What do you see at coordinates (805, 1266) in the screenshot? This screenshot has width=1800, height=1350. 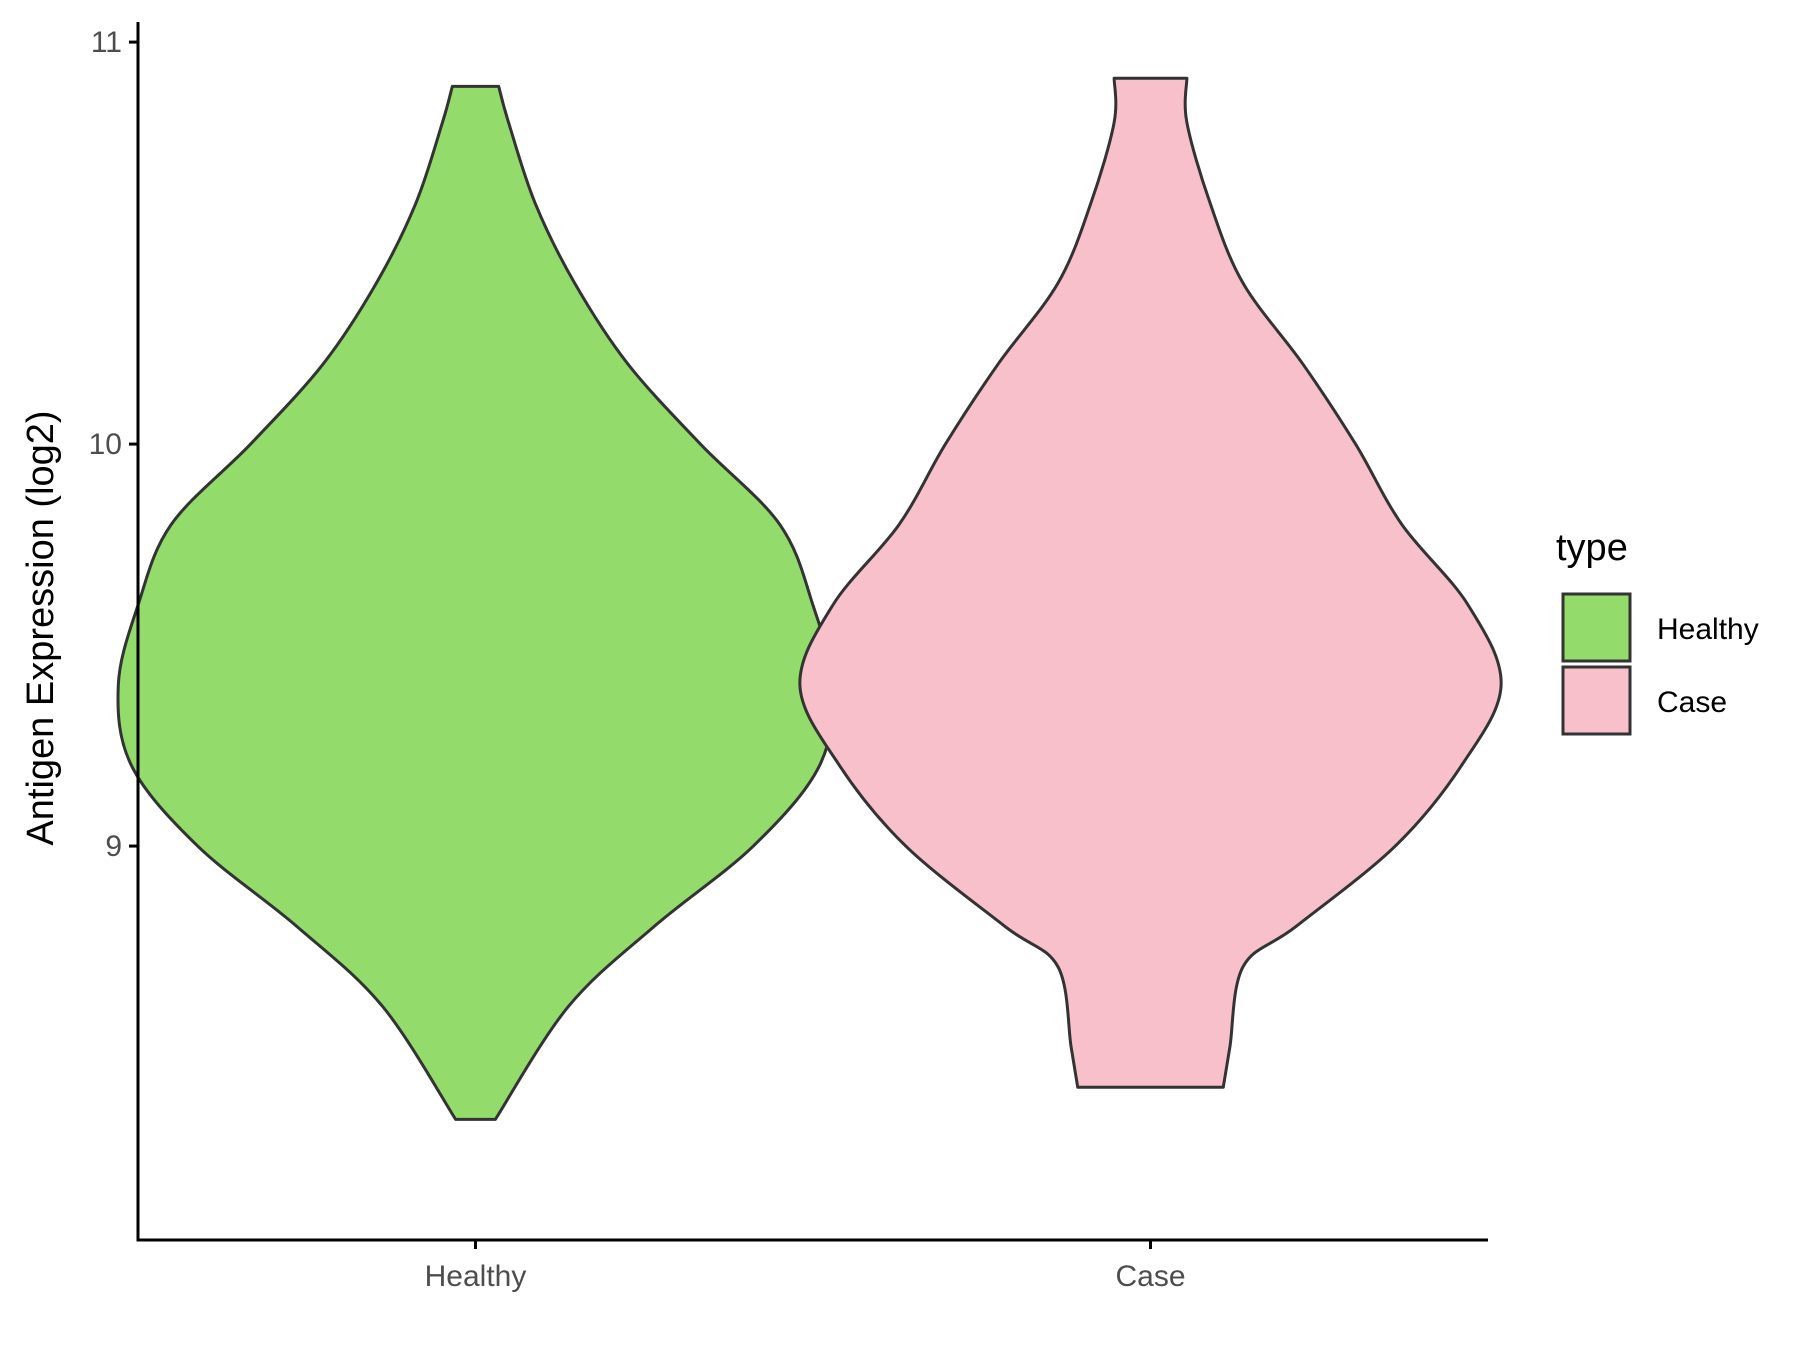 I see `x-ticks: Healthy Case` at bounding box center [805, 1266].